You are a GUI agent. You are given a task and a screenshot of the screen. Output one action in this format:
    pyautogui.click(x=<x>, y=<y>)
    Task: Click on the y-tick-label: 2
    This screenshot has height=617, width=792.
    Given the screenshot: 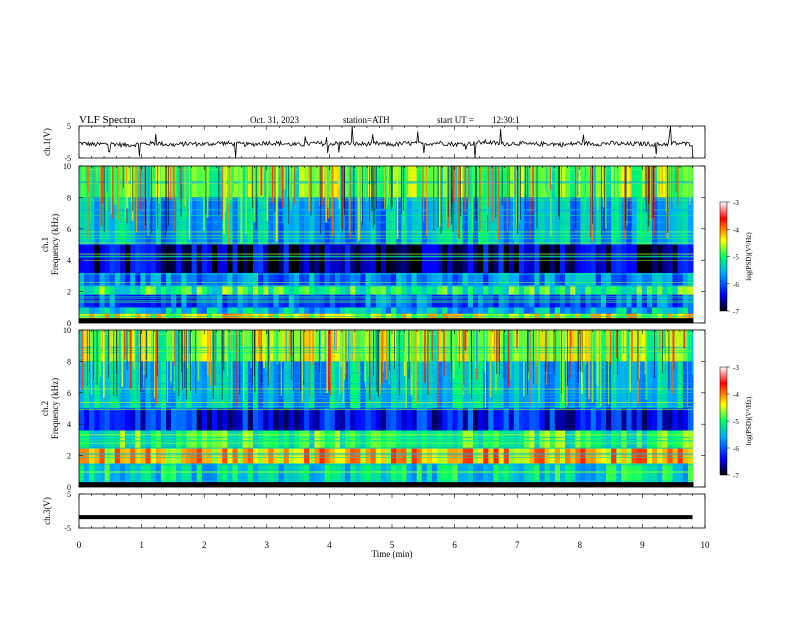 What is the action you would take?
    pyautogui.click(x=69, y=292)
    